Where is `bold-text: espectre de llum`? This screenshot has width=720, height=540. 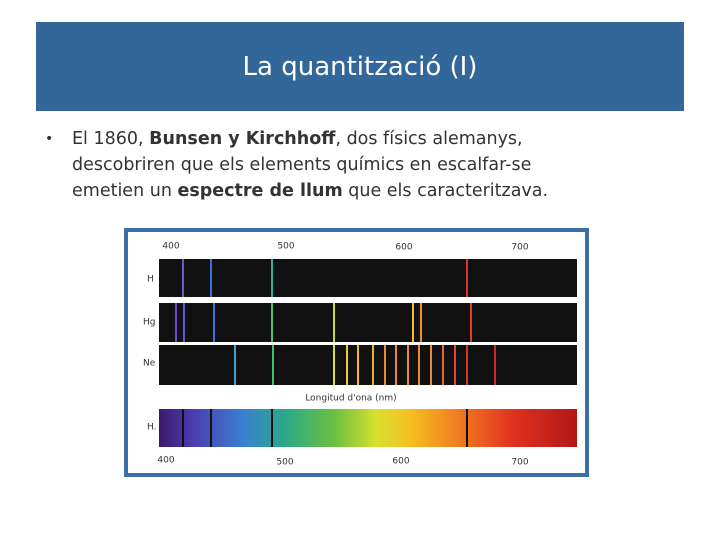 bold-text: espectre de llum is located at coordinates (260, 191).